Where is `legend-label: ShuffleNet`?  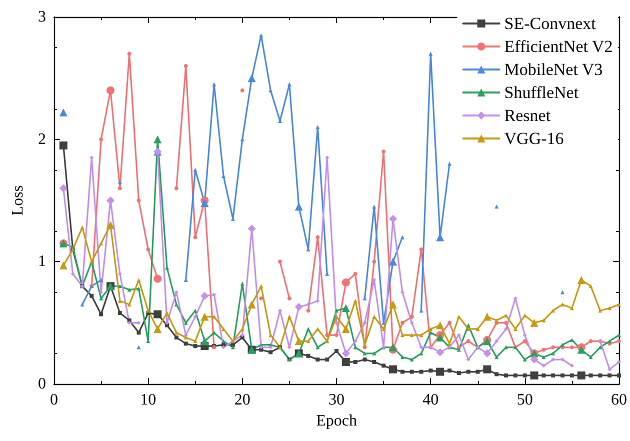 legend-label: ShuffleNet is located at coordinates (541, 92).